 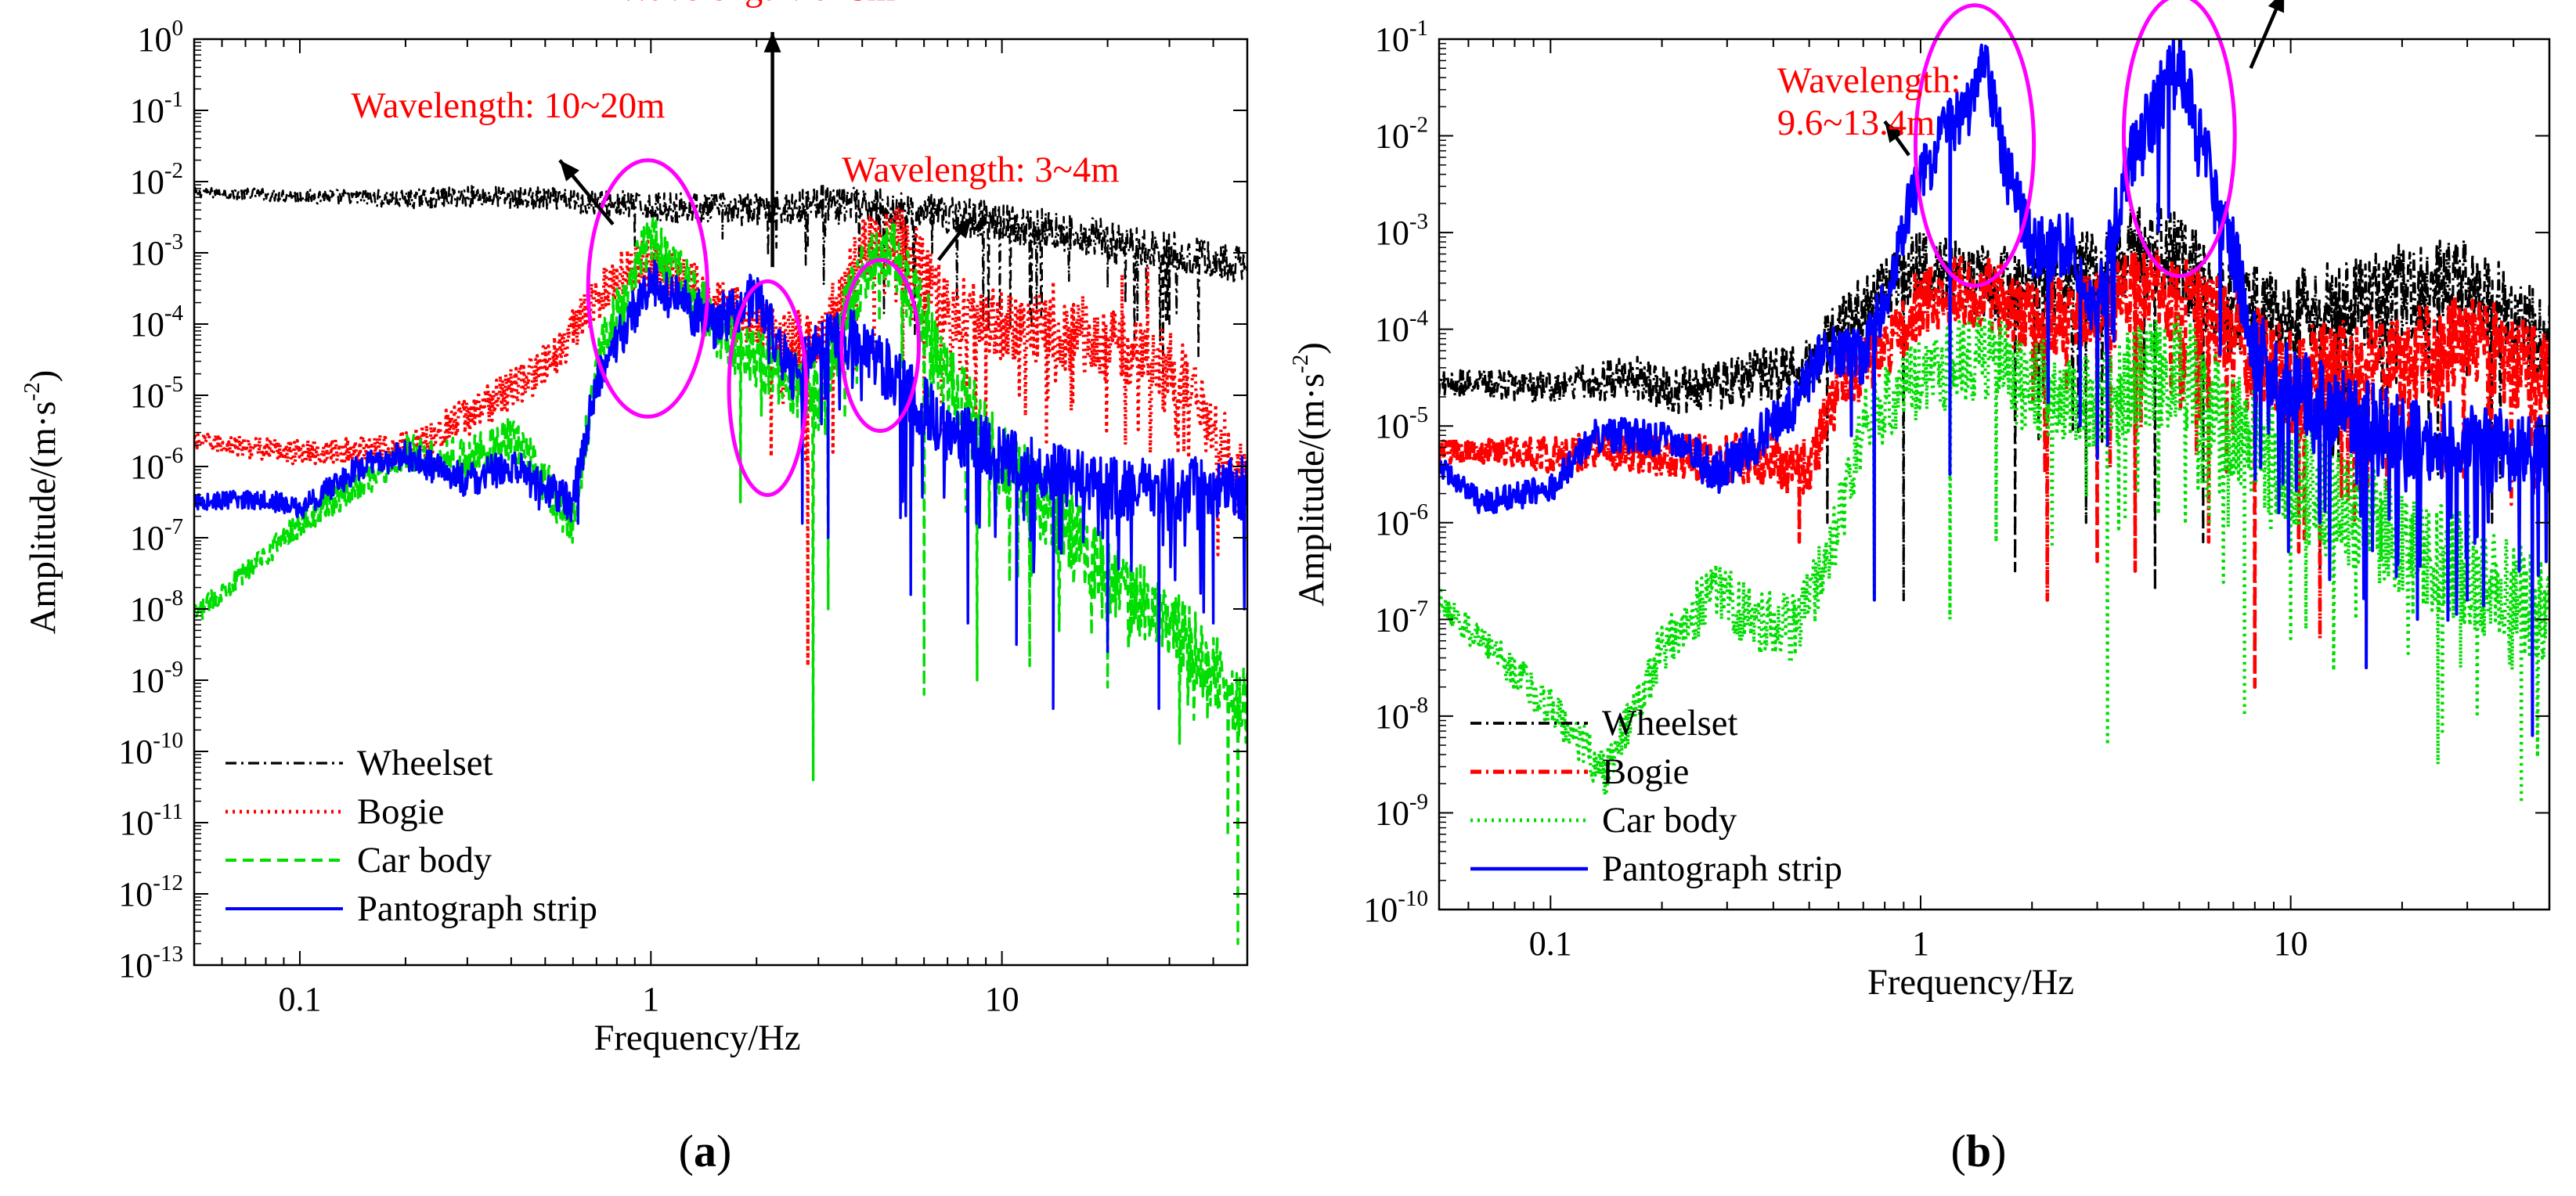 What do you see at coordinates (168, 882) in the screenshot?
I see `y-tick-exponent: -12` at bounding box center [168, 882].